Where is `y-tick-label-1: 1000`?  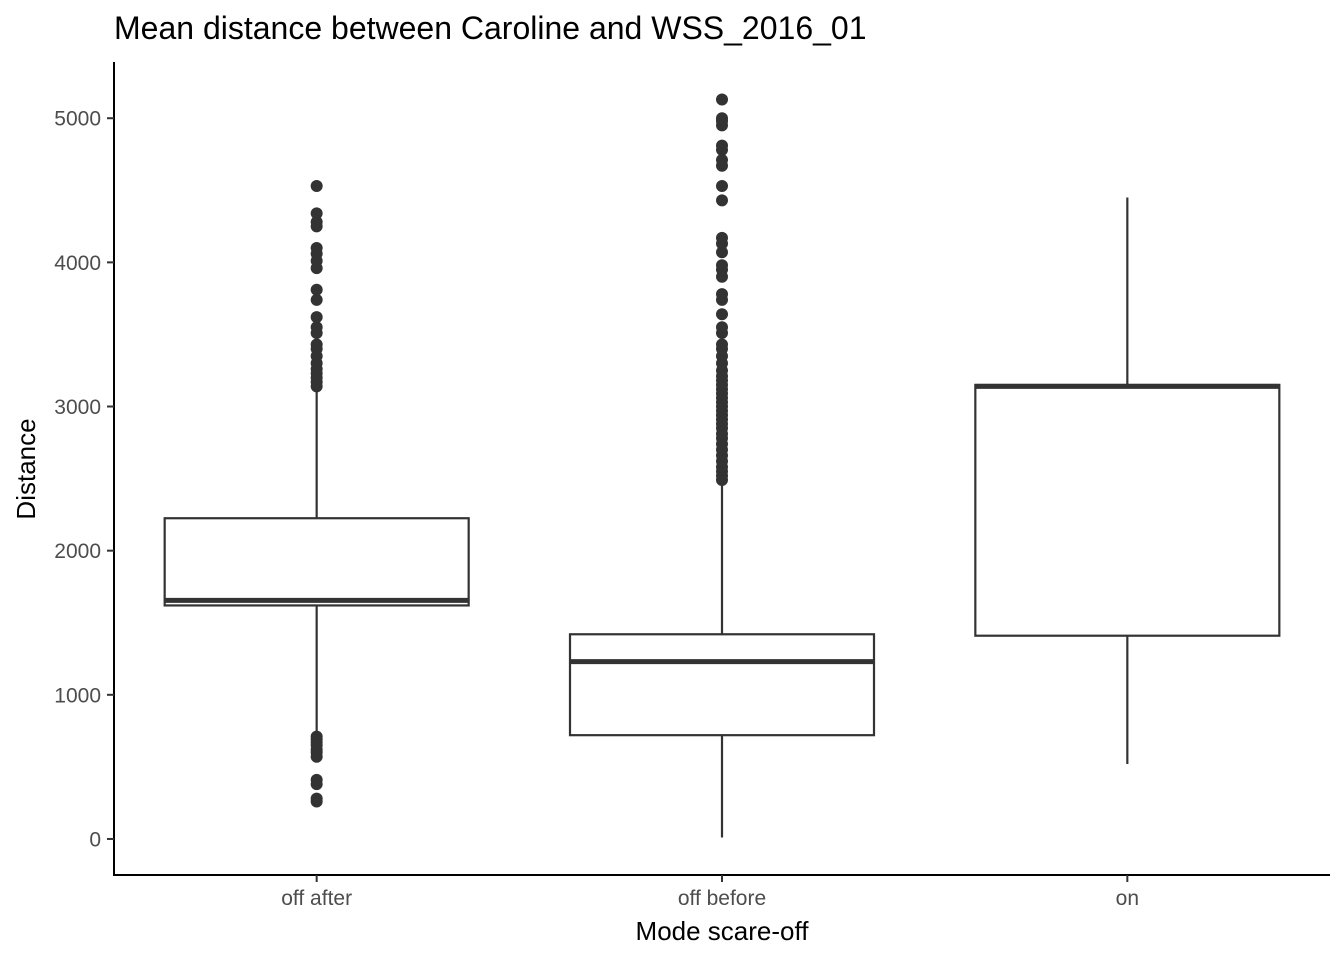
y-tick-label-1: 1000 is located at coordinates (77, 695).